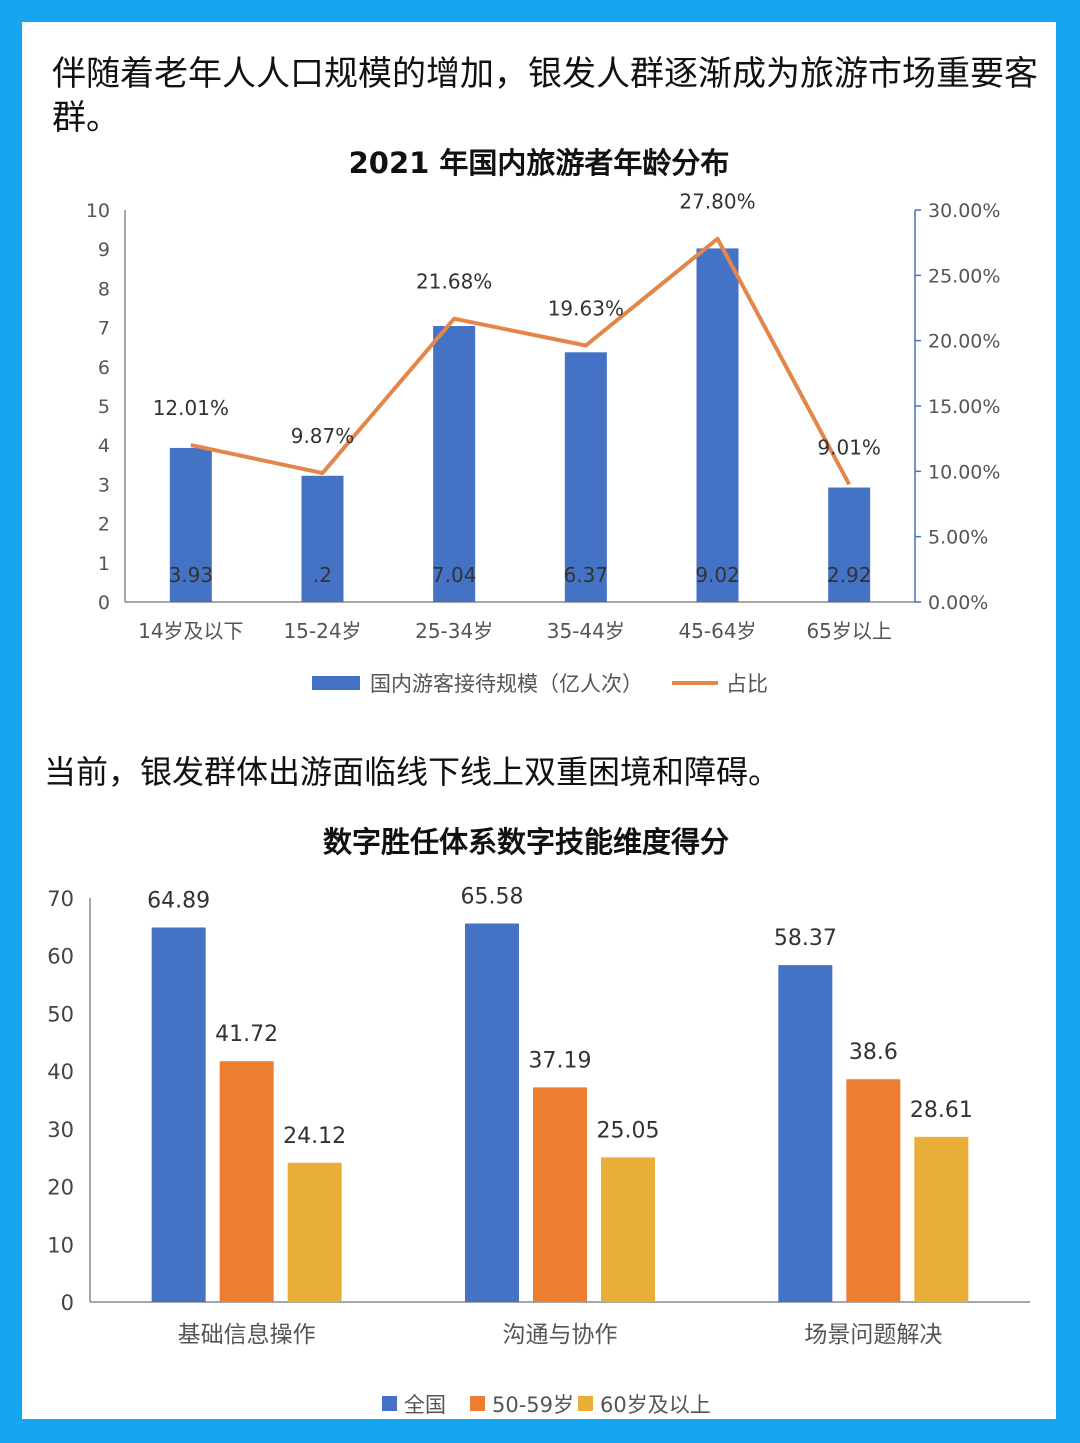 This screenshot has height=1443, width=1080. What do you see at coordinates (747, 684) in the screenshot?
I see `legend-line-label: 占比` at bounding box center [747, 684].